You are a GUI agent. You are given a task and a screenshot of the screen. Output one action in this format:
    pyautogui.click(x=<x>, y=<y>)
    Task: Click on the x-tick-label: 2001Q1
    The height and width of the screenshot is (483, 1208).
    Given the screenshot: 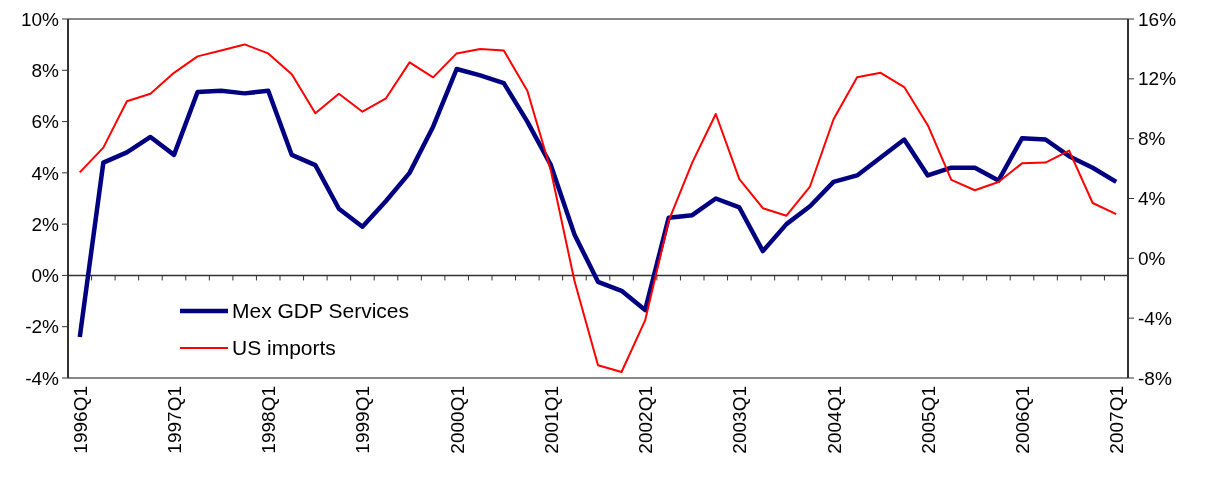 What is the action you would take?
    pyautogui.click(x=551, y=420)
    